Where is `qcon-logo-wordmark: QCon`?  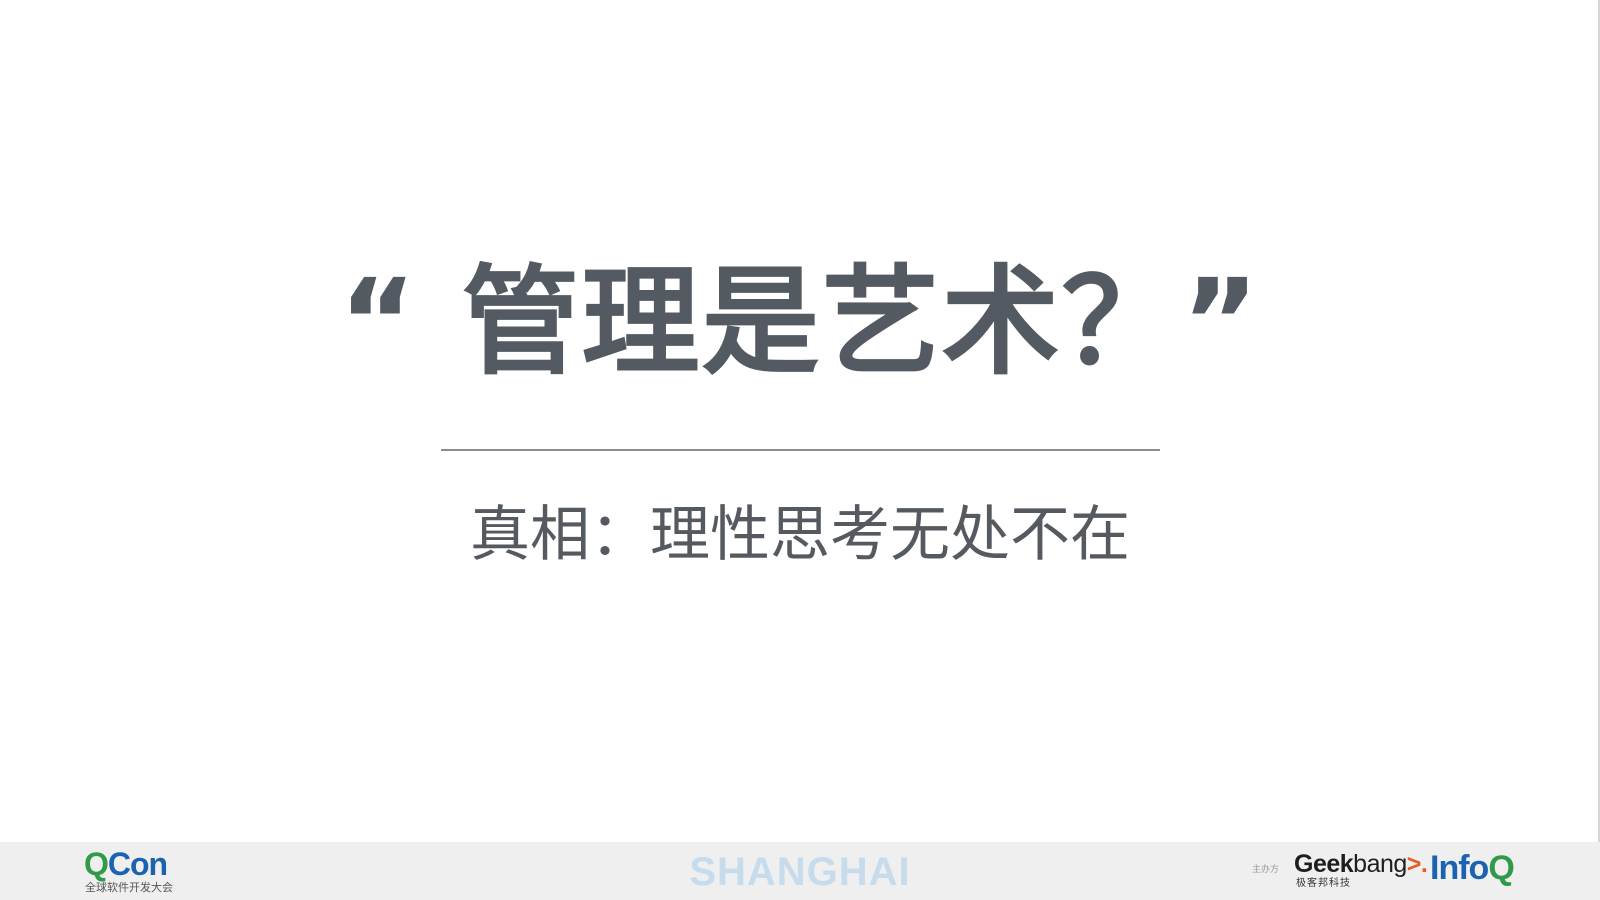
qcon-logo-wordmark: QCon is located at coordinates (126, 864).